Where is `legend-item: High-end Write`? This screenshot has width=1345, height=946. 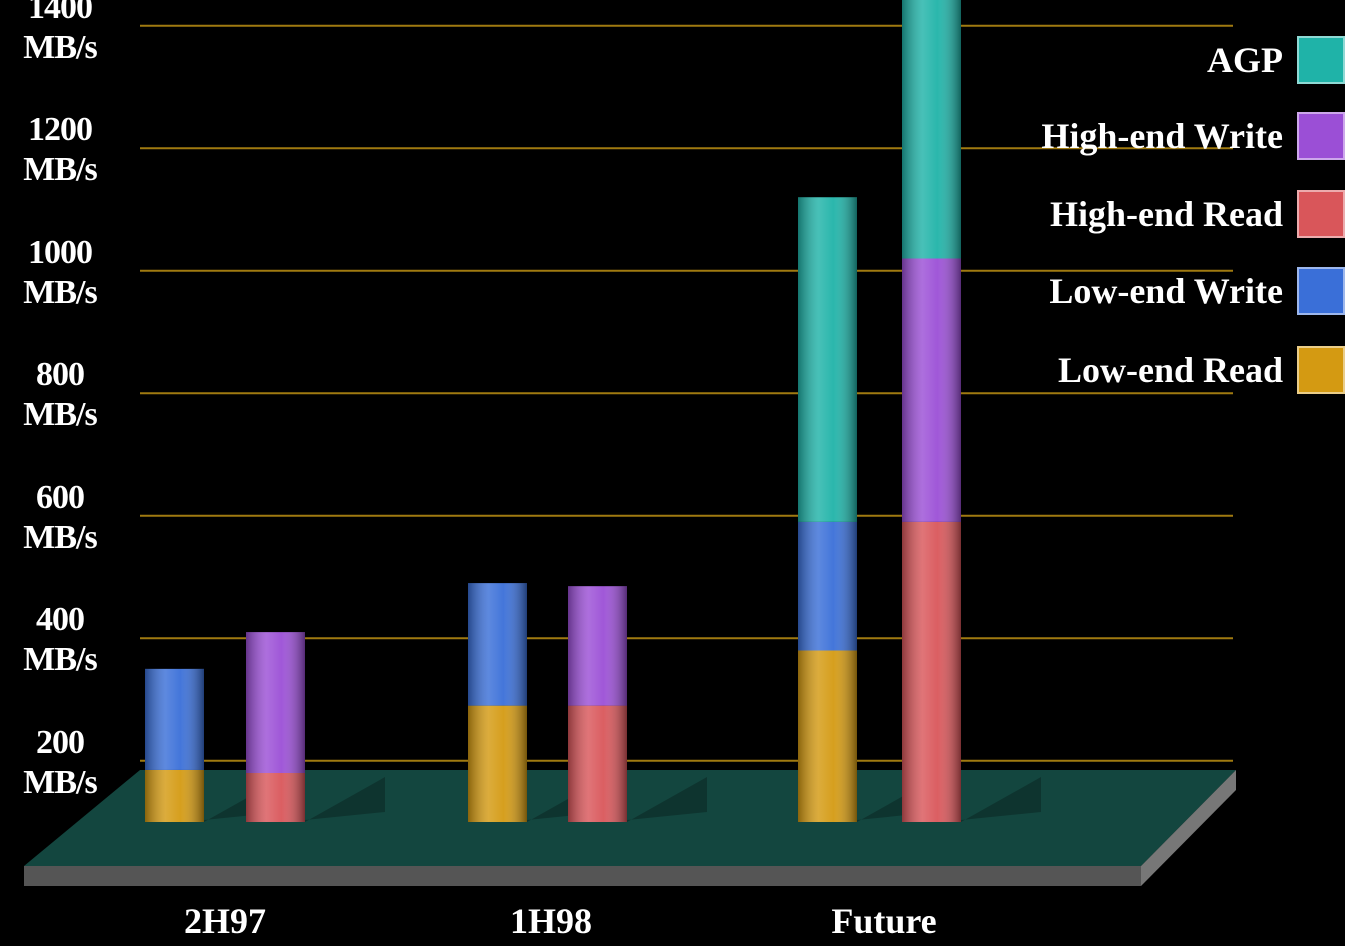 legend-item: High-end Write is located at coordinates (1193, 136).